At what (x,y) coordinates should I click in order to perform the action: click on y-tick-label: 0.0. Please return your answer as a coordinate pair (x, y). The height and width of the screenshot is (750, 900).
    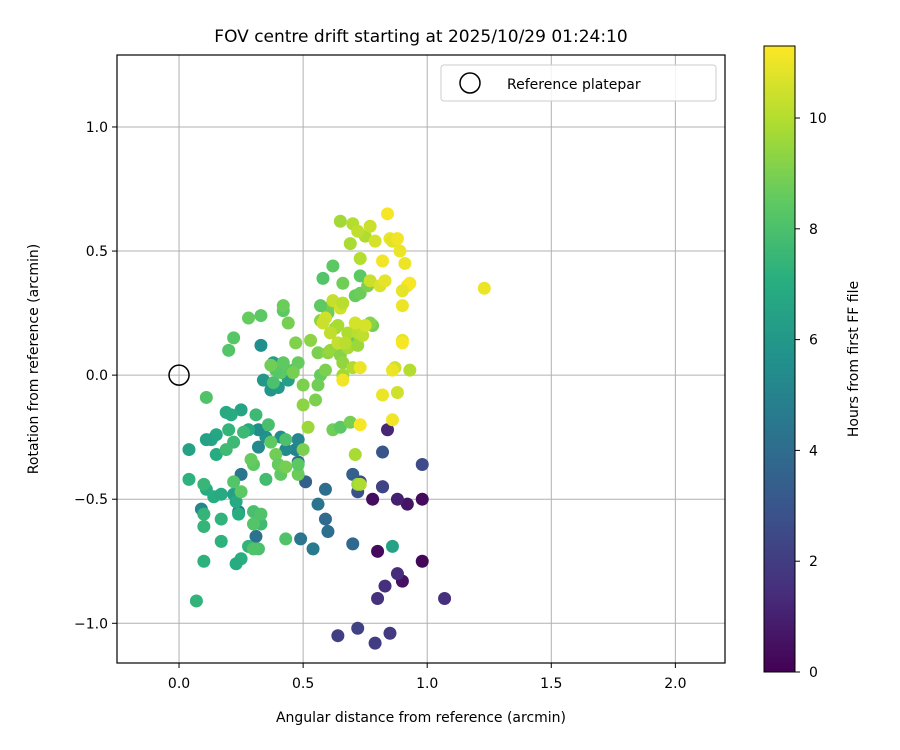
    Looking at the image, I should click on (97, 376).